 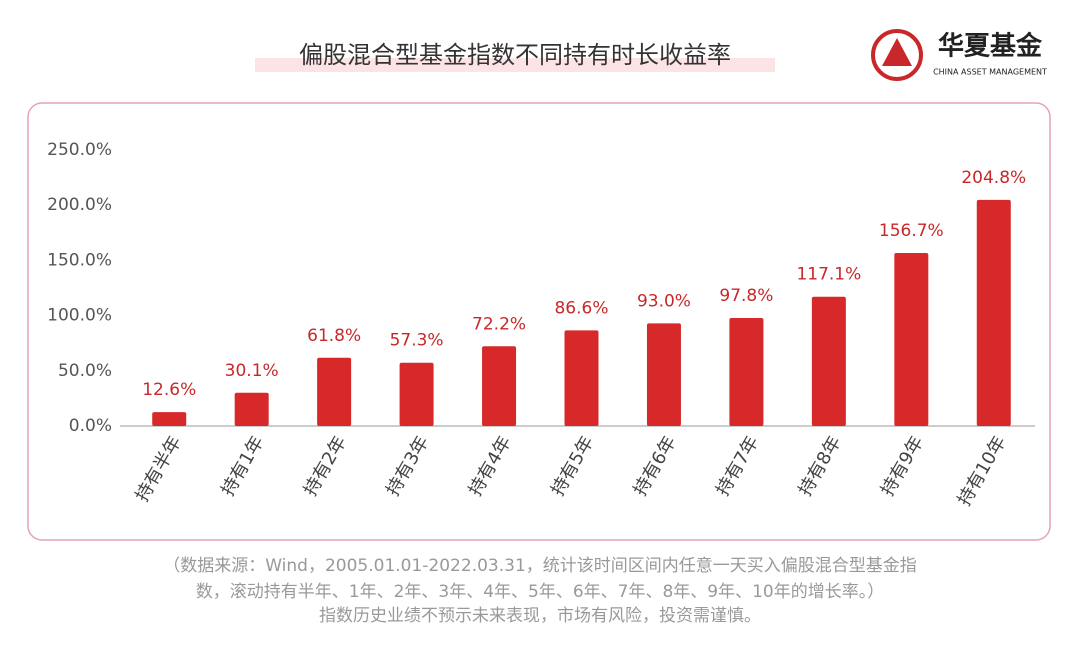 What do you see at coordinates (79, 316) in the screenshot?
I see `y-tick-label: 100.0%` at bounding box center [79, 316].